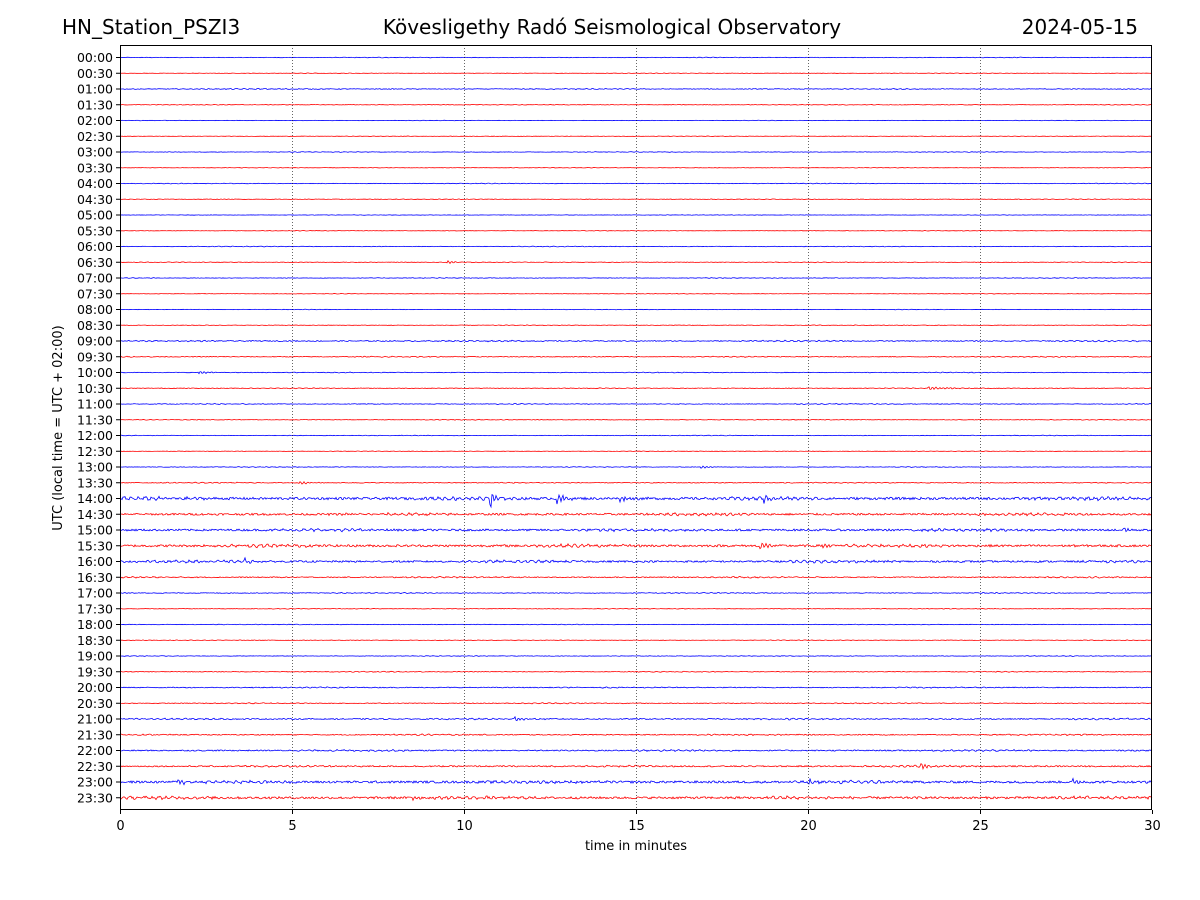  I want to click on y-tick-label-0600: 06:00, so click(95, 246).